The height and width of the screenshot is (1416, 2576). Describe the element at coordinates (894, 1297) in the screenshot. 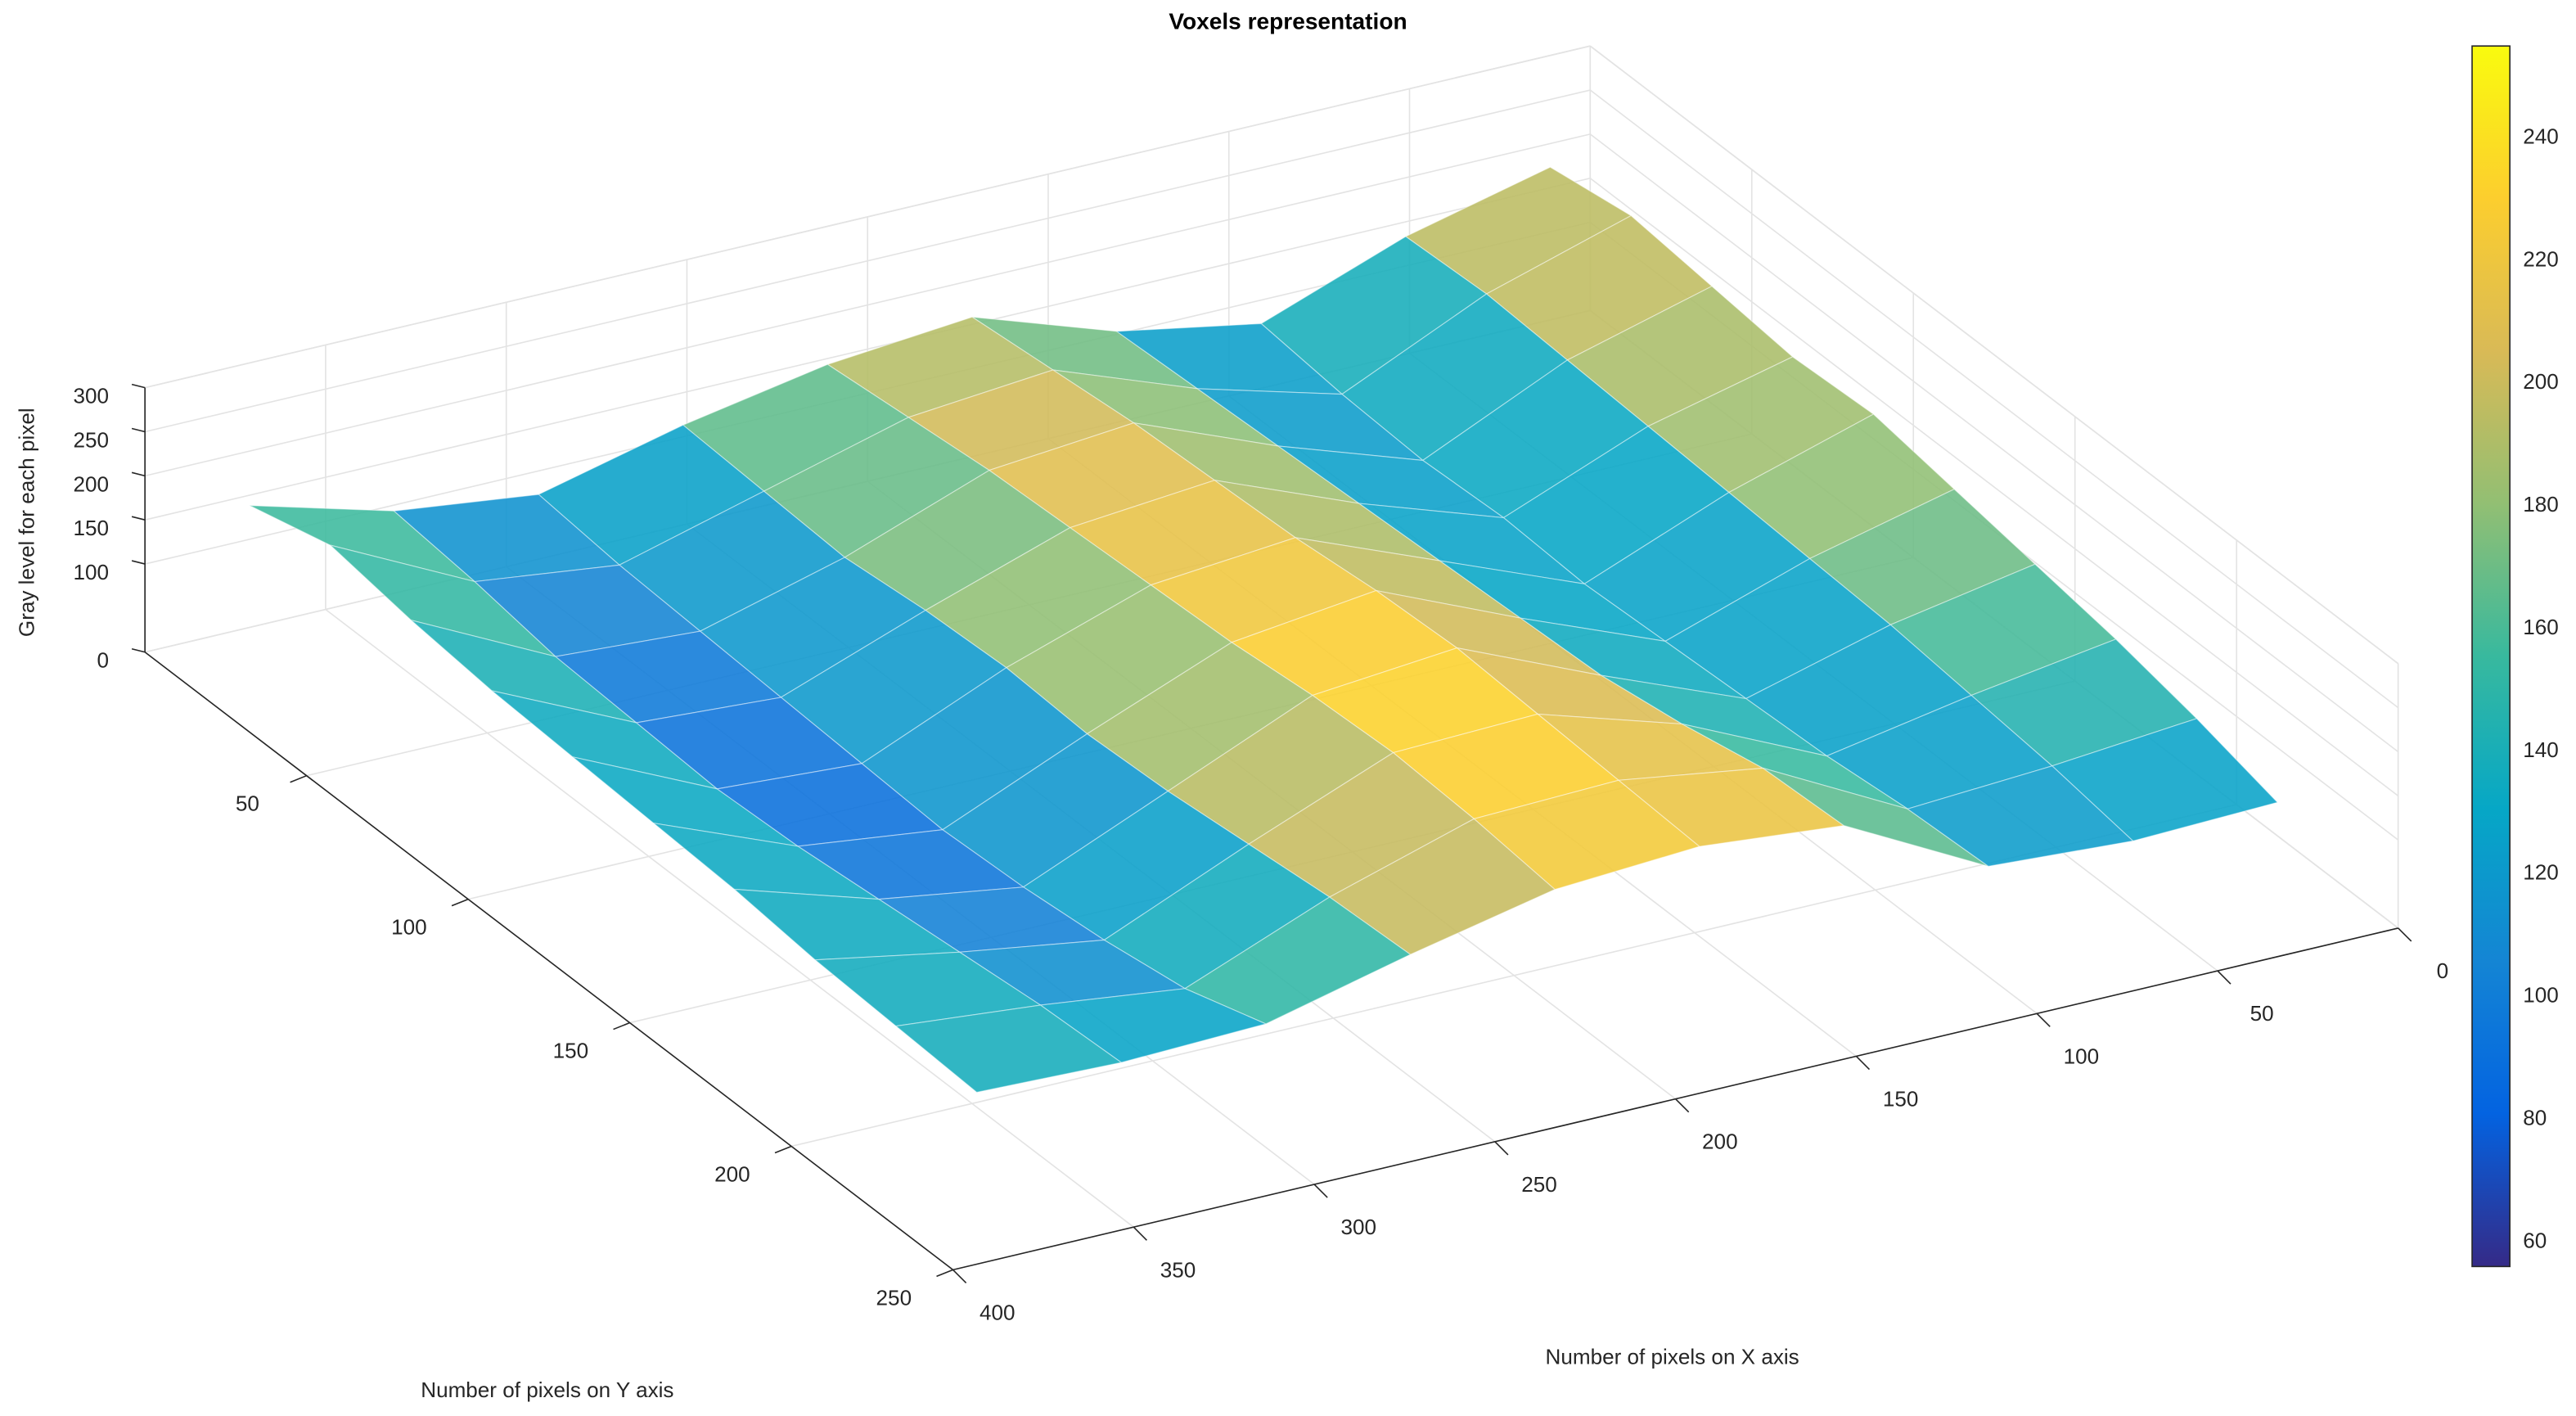

I see `y-tick-label: 250` at that location.